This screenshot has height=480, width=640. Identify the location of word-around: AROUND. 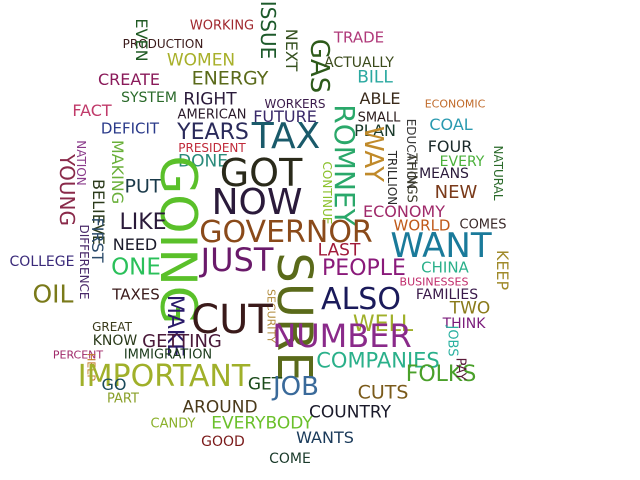
(220, 407).